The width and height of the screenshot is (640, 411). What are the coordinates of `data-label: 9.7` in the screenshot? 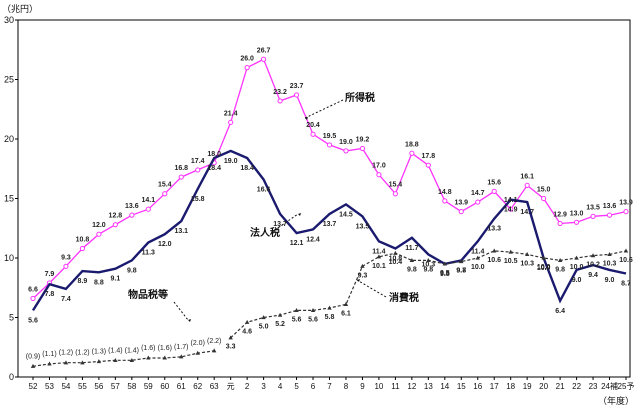 It's located at (461, 271).